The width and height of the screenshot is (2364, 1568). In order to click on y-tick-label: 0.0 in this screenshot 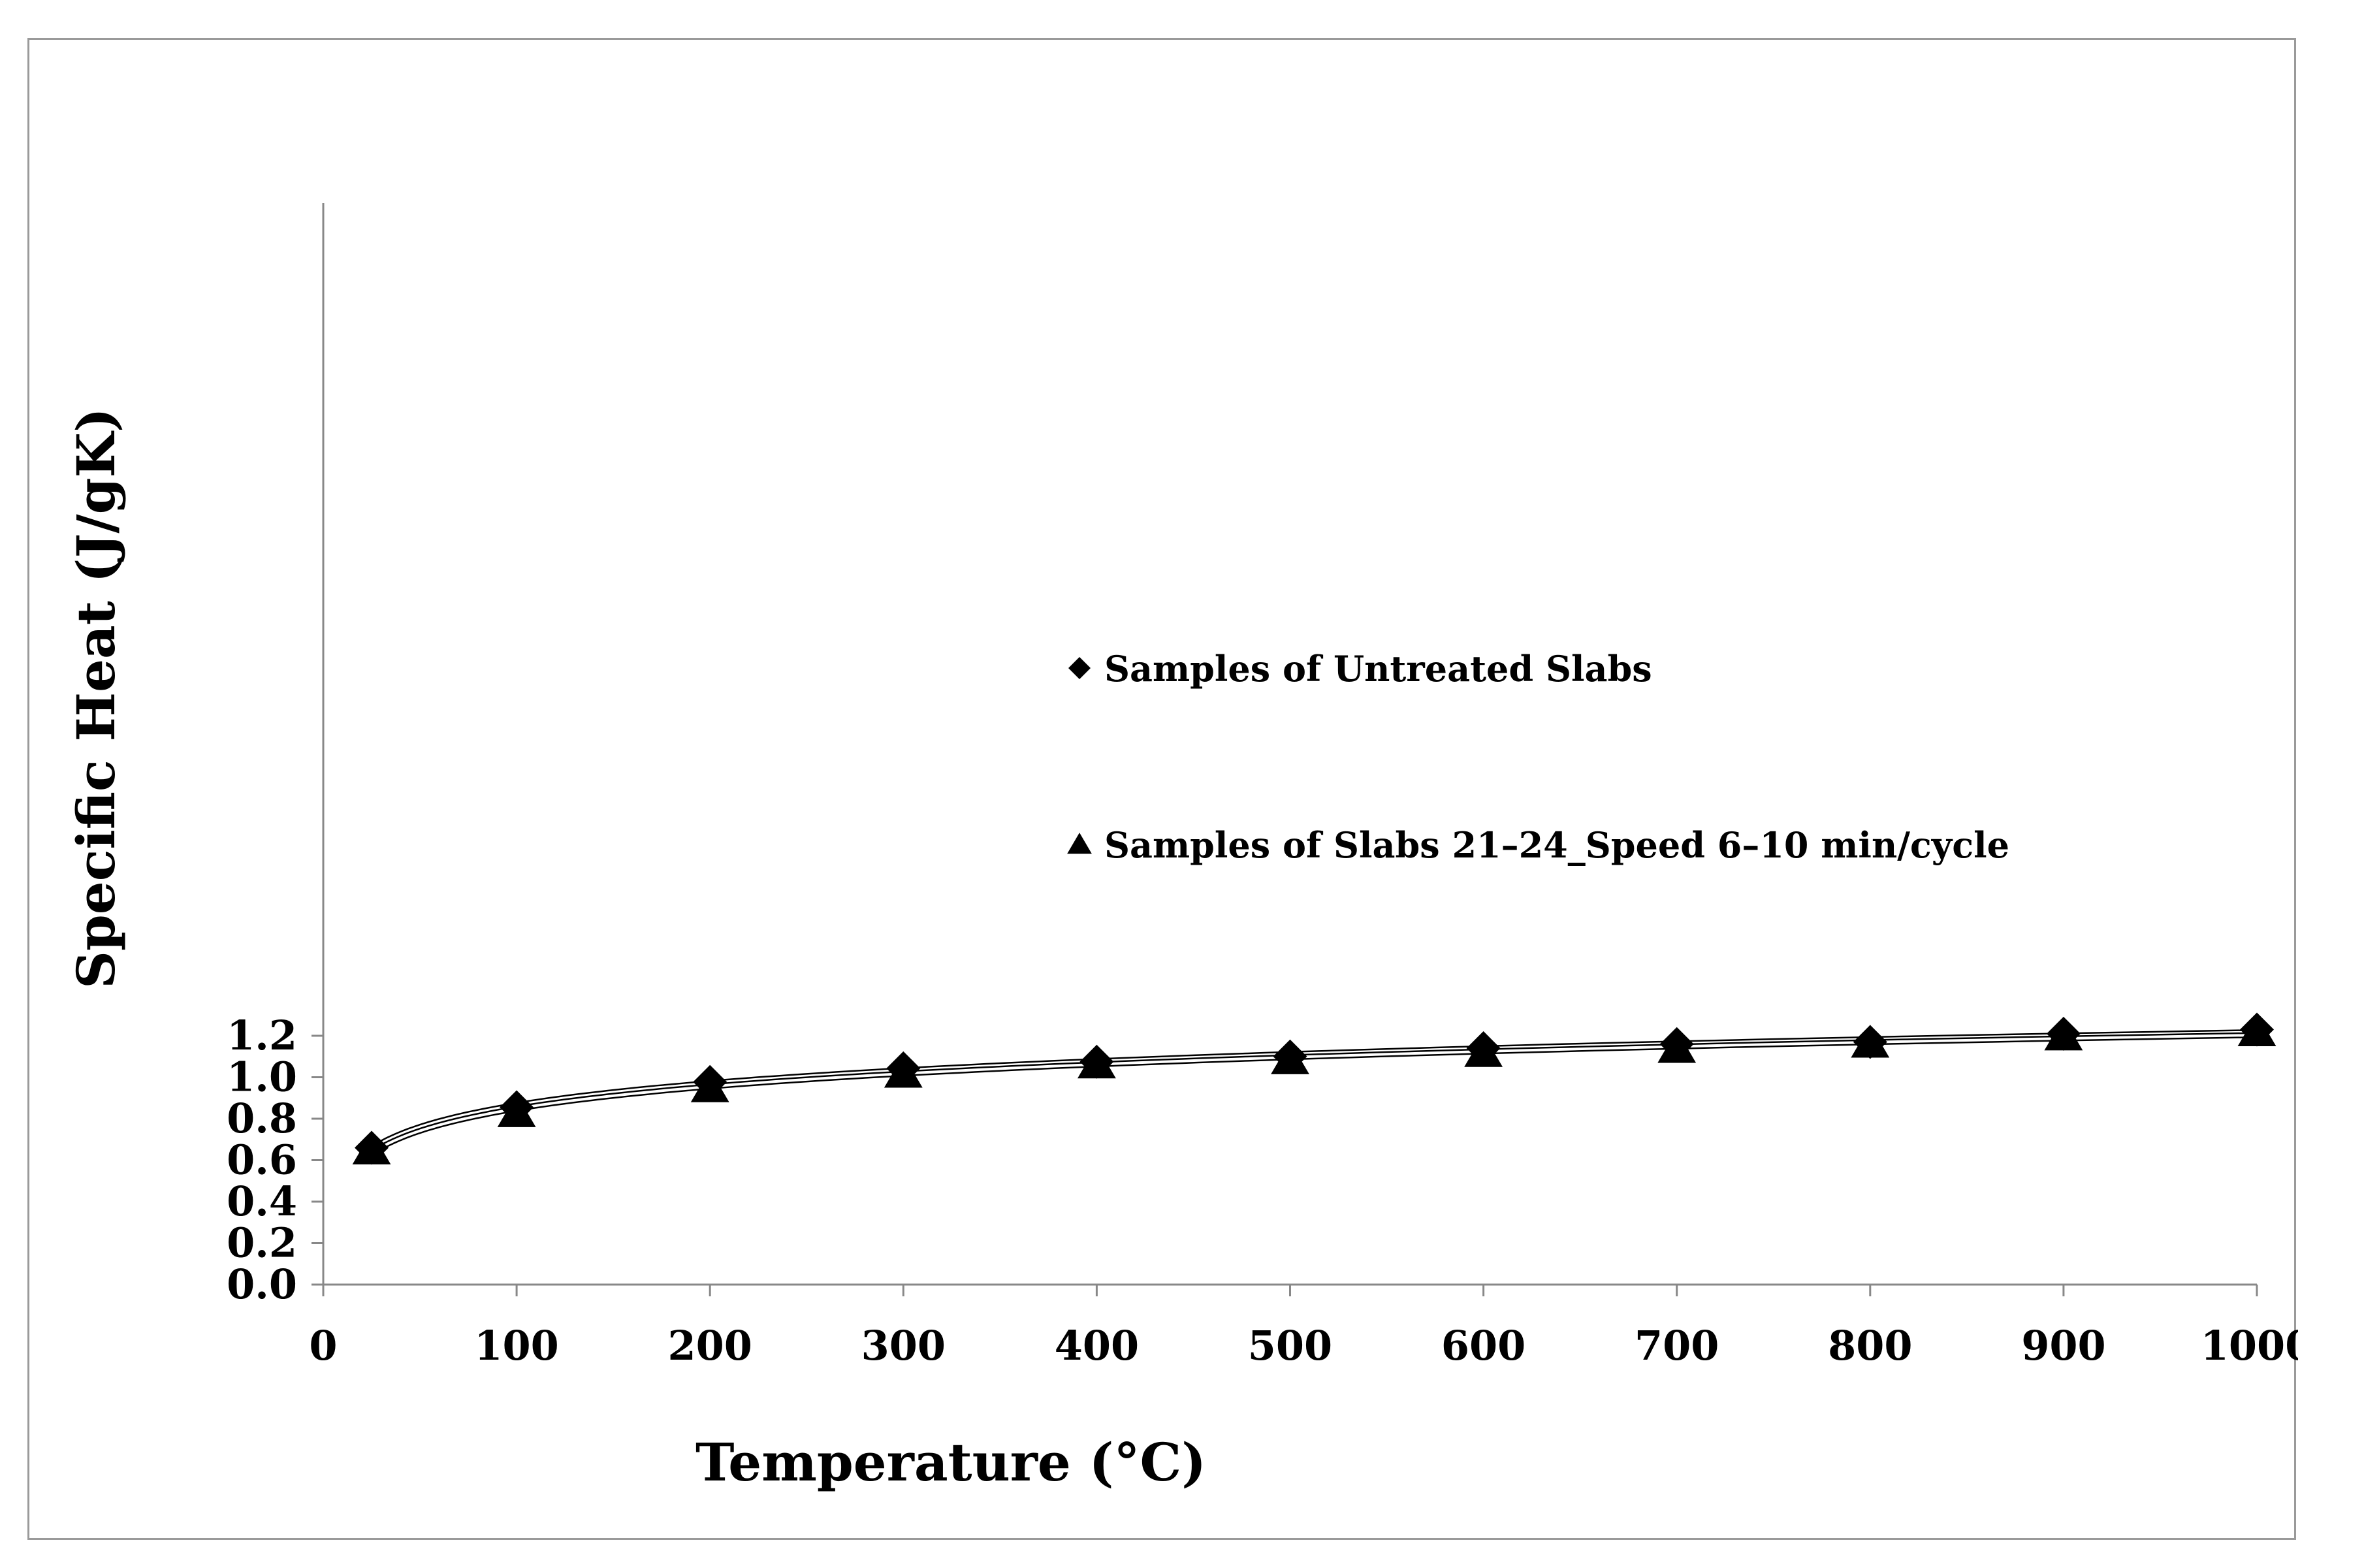, I will do `click(262, 1284)`.